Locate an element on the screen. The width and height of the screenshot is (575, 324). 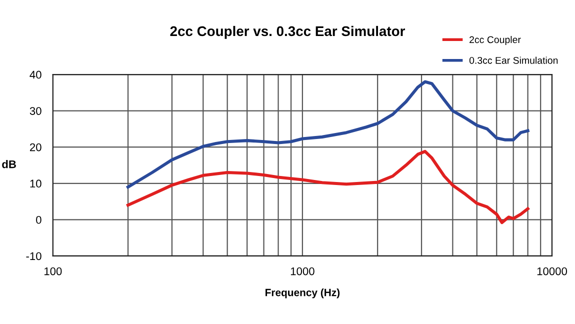
y-tick-label: -10 is located at coordinates (34, 256).